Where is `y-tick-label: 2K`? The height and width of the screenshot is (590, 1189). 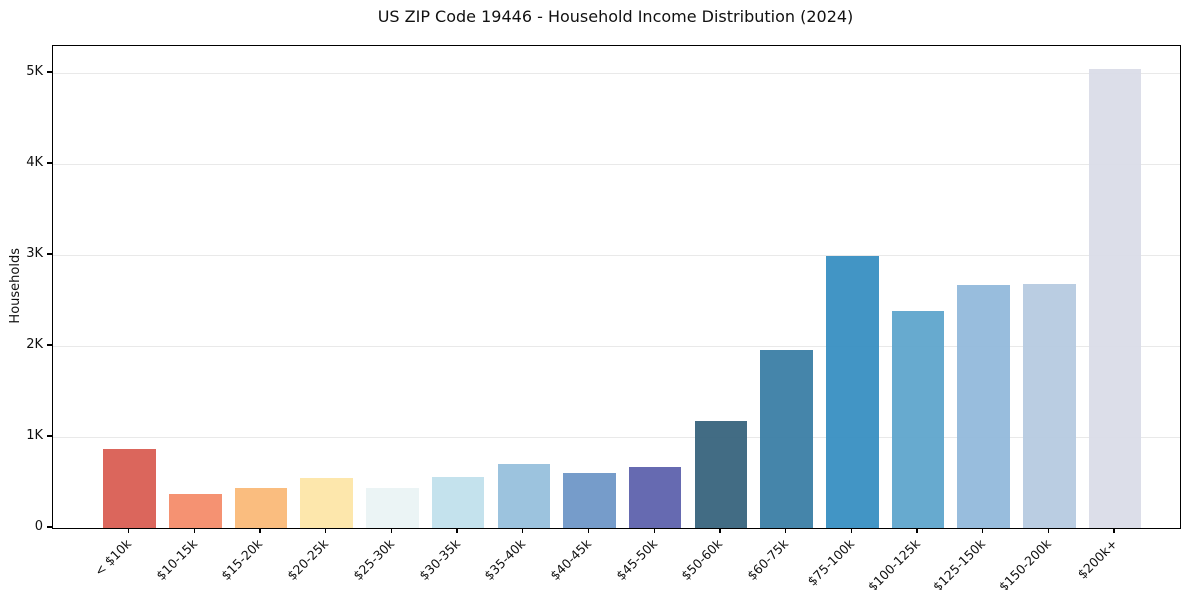 y-tick-label: 2K is located at coordinates (34, 344).